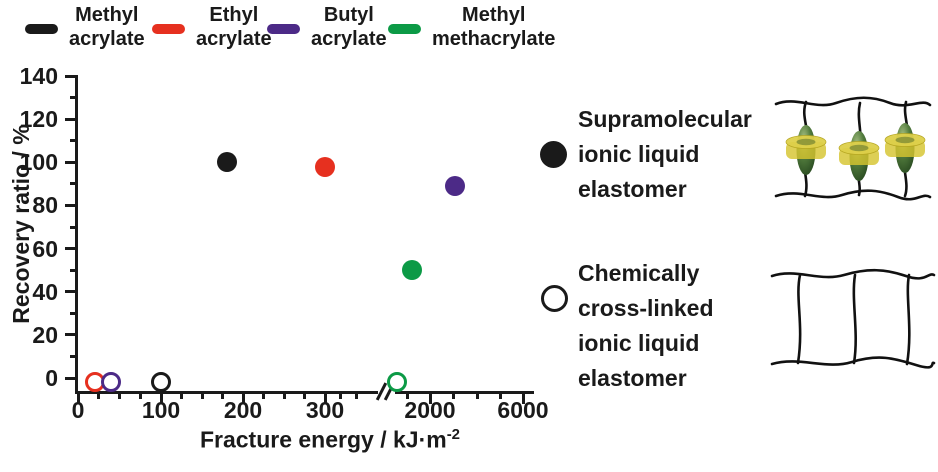 Image resolution: width=938 pixels, height=472 pixels. I want to click on legend-item-methyl-methacrylate: Methyl methacrylate, so click(471, 27).